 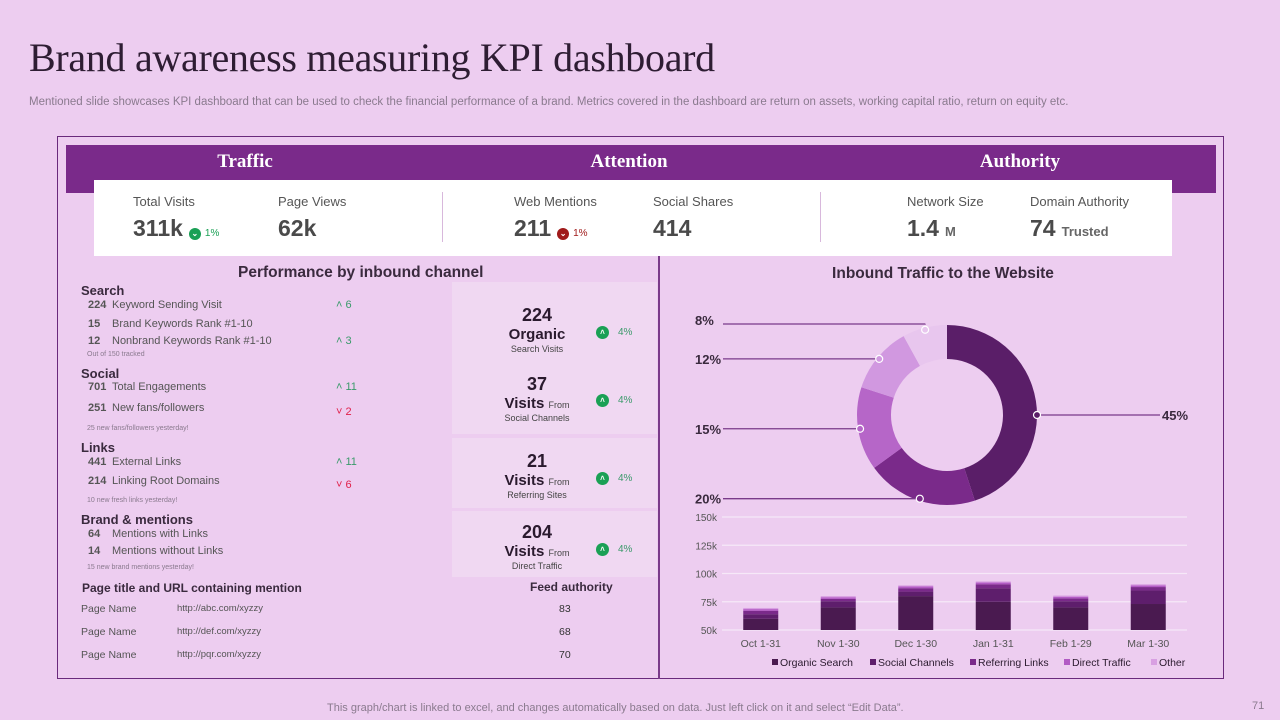 I want to click on kpi-social-shares: Social Shares 414, so click(x=693, y=218).